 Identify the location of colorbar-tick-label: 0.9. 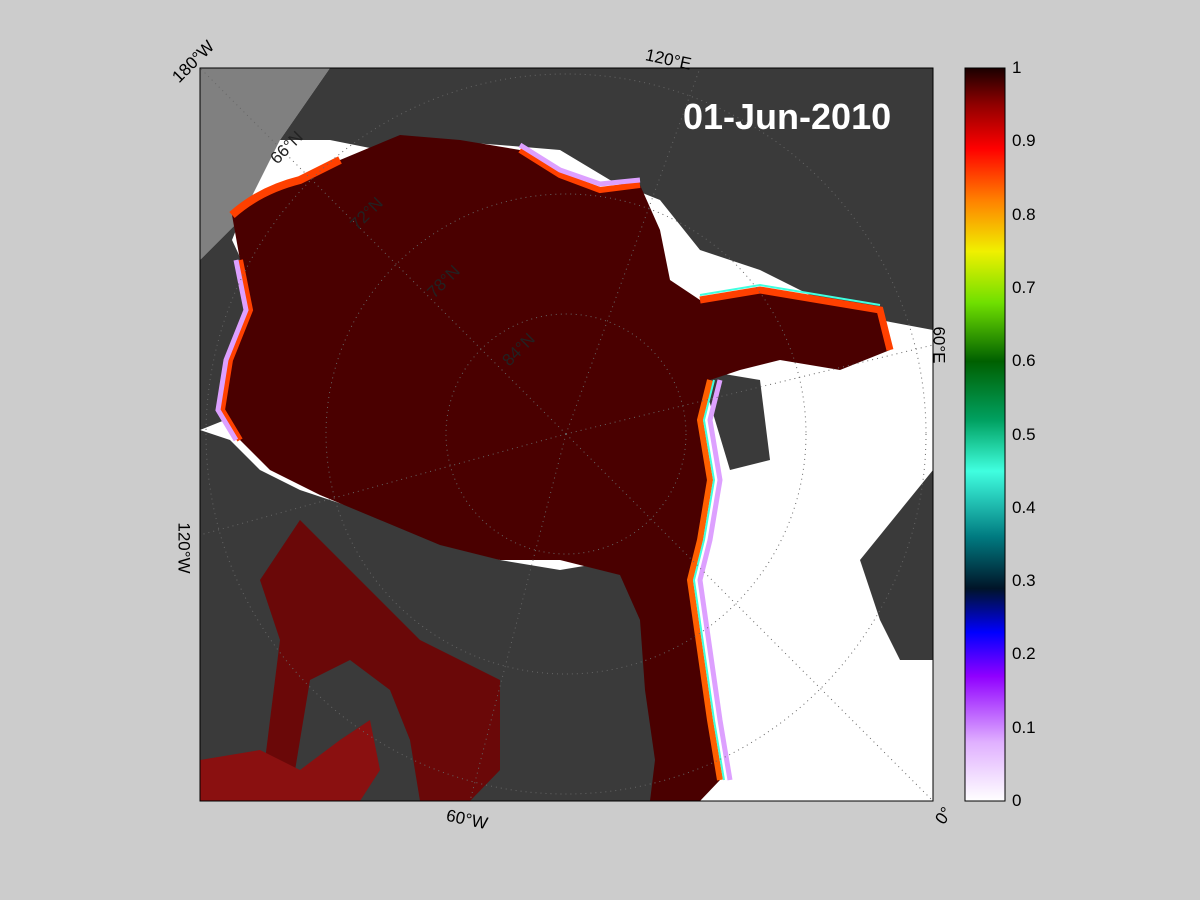
(1024, 141).